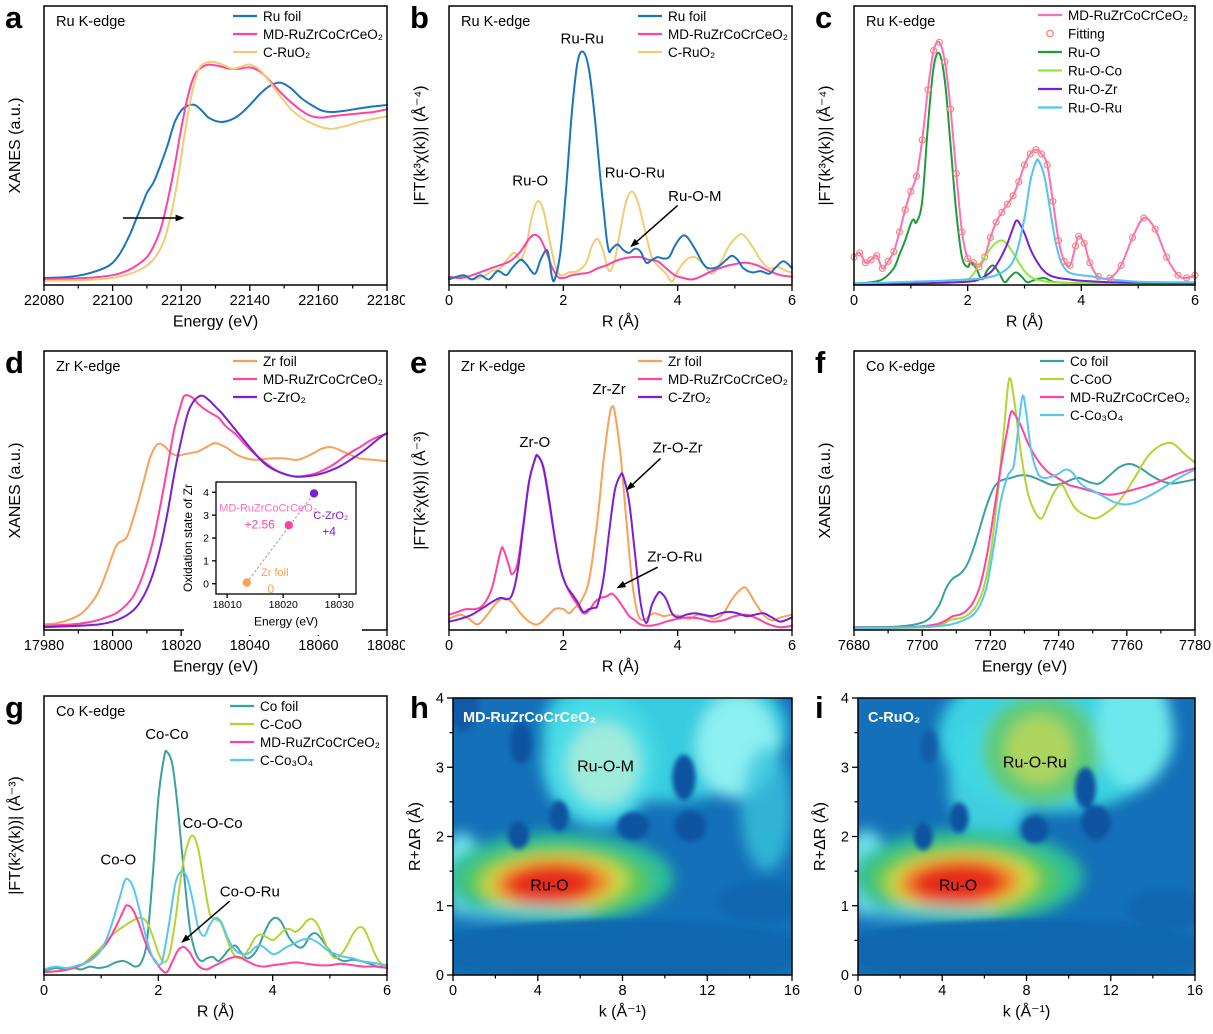 The height and width of the screenshot is (1034, 1213). What do you see at coordinates (419, 146) in the screenshot?
I see `y-axis-label: |FT(k³χ(k))| (Å⁻⁴)` at bounding box center [419, 146].